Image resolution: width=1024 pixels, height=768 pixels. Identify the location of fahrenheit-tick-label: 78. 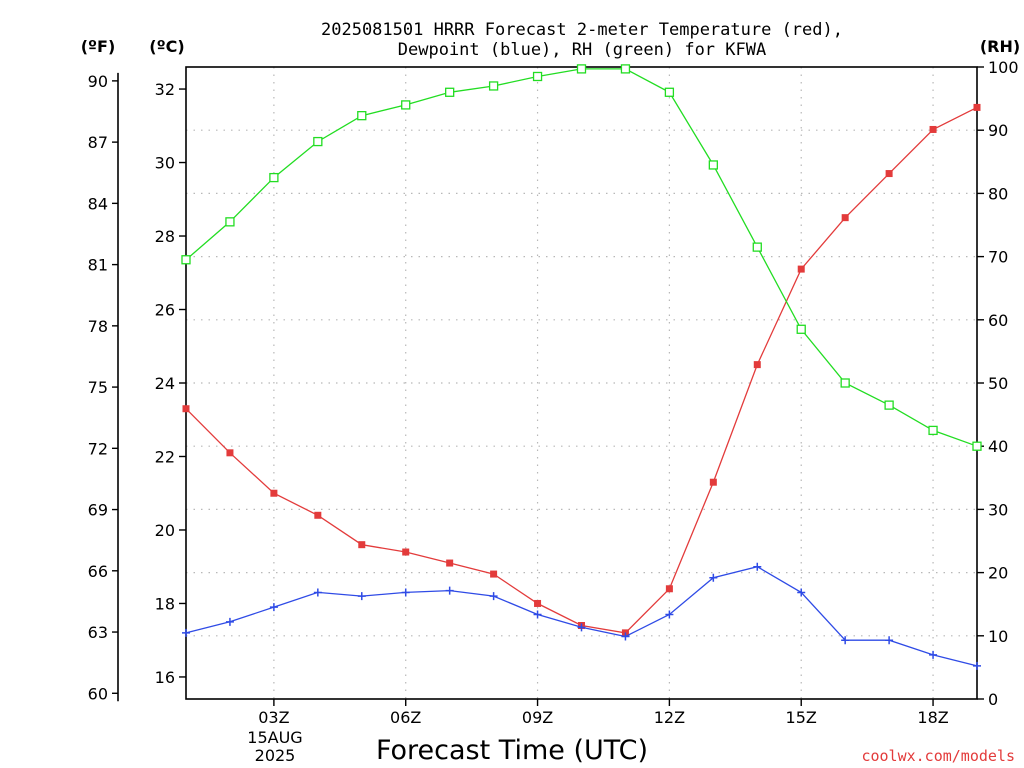
(98, 326).